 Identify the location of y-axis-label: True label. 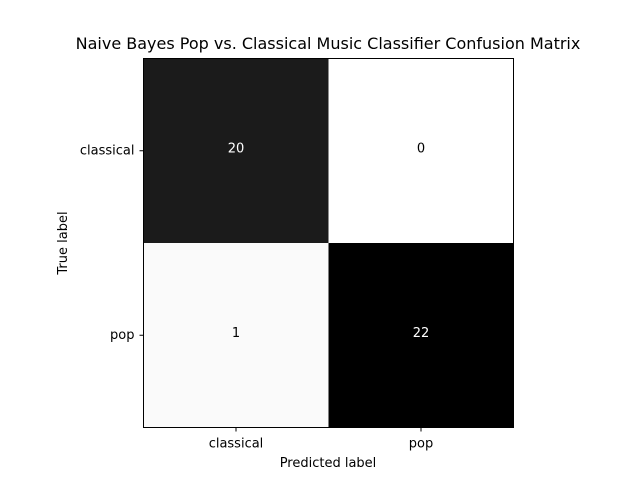
(63, 243).